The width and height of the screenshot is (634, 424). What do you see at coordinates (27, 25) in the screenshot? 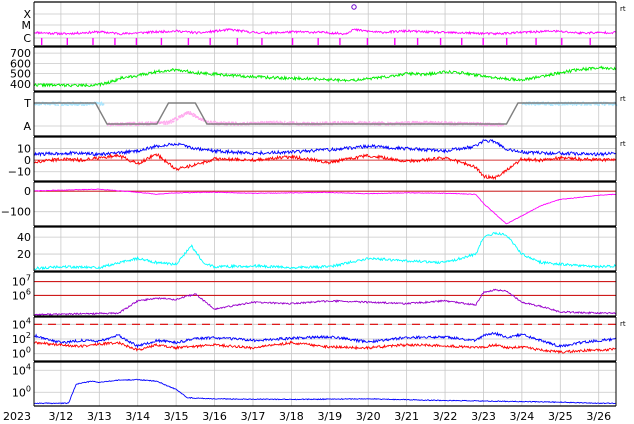
I see `y-tick-label: M` at bounding box center [27, 25].